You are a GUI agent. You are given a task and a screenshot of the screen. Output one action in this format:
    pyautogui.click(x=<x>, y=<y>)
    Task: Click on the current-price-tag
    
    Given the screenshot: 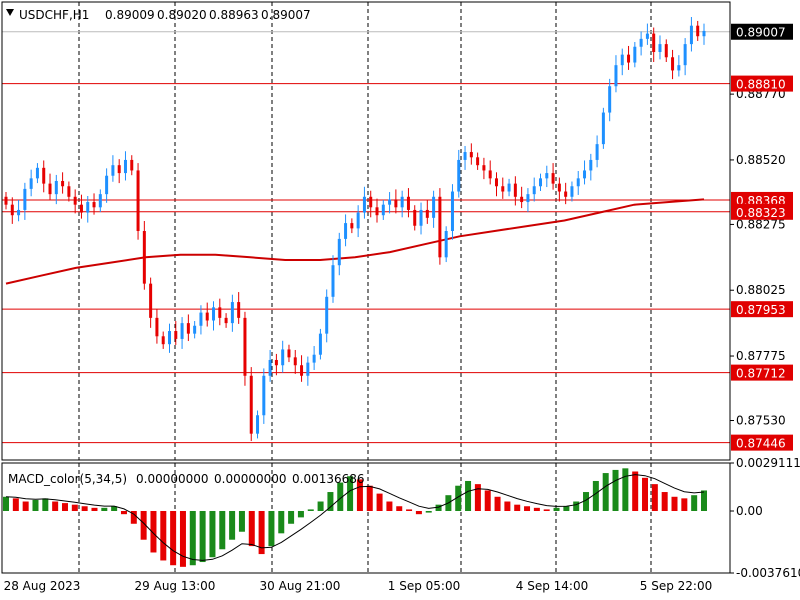 What is the action you would take?
    pyautogui.click(x=762, y=31)
    